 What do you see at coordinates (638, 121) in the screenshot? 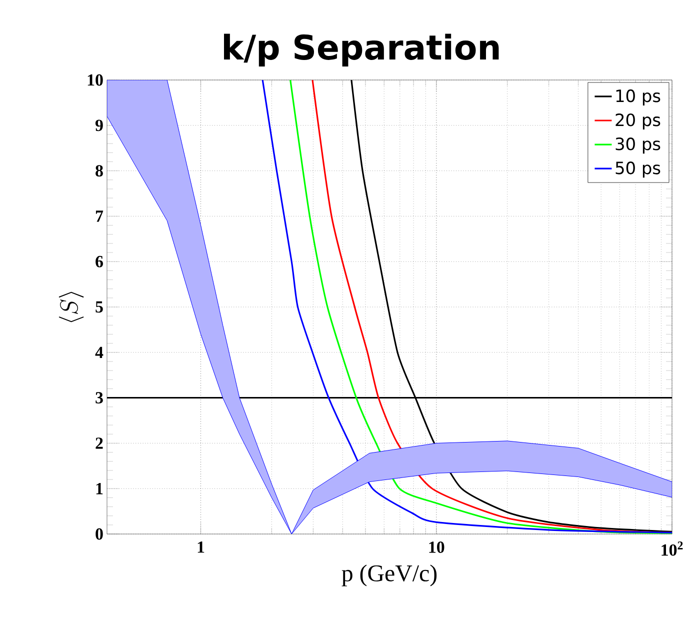
I see `legend-label: 20 ps` at bounding box center [638, 121].